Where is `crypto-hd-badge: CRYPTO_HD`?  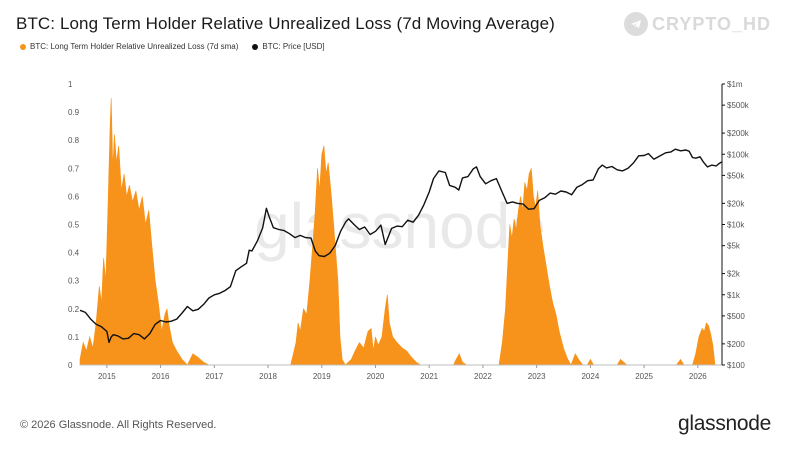 crypto-hd-badge: CRYPTO_HD is located at coordinates (697, 24).